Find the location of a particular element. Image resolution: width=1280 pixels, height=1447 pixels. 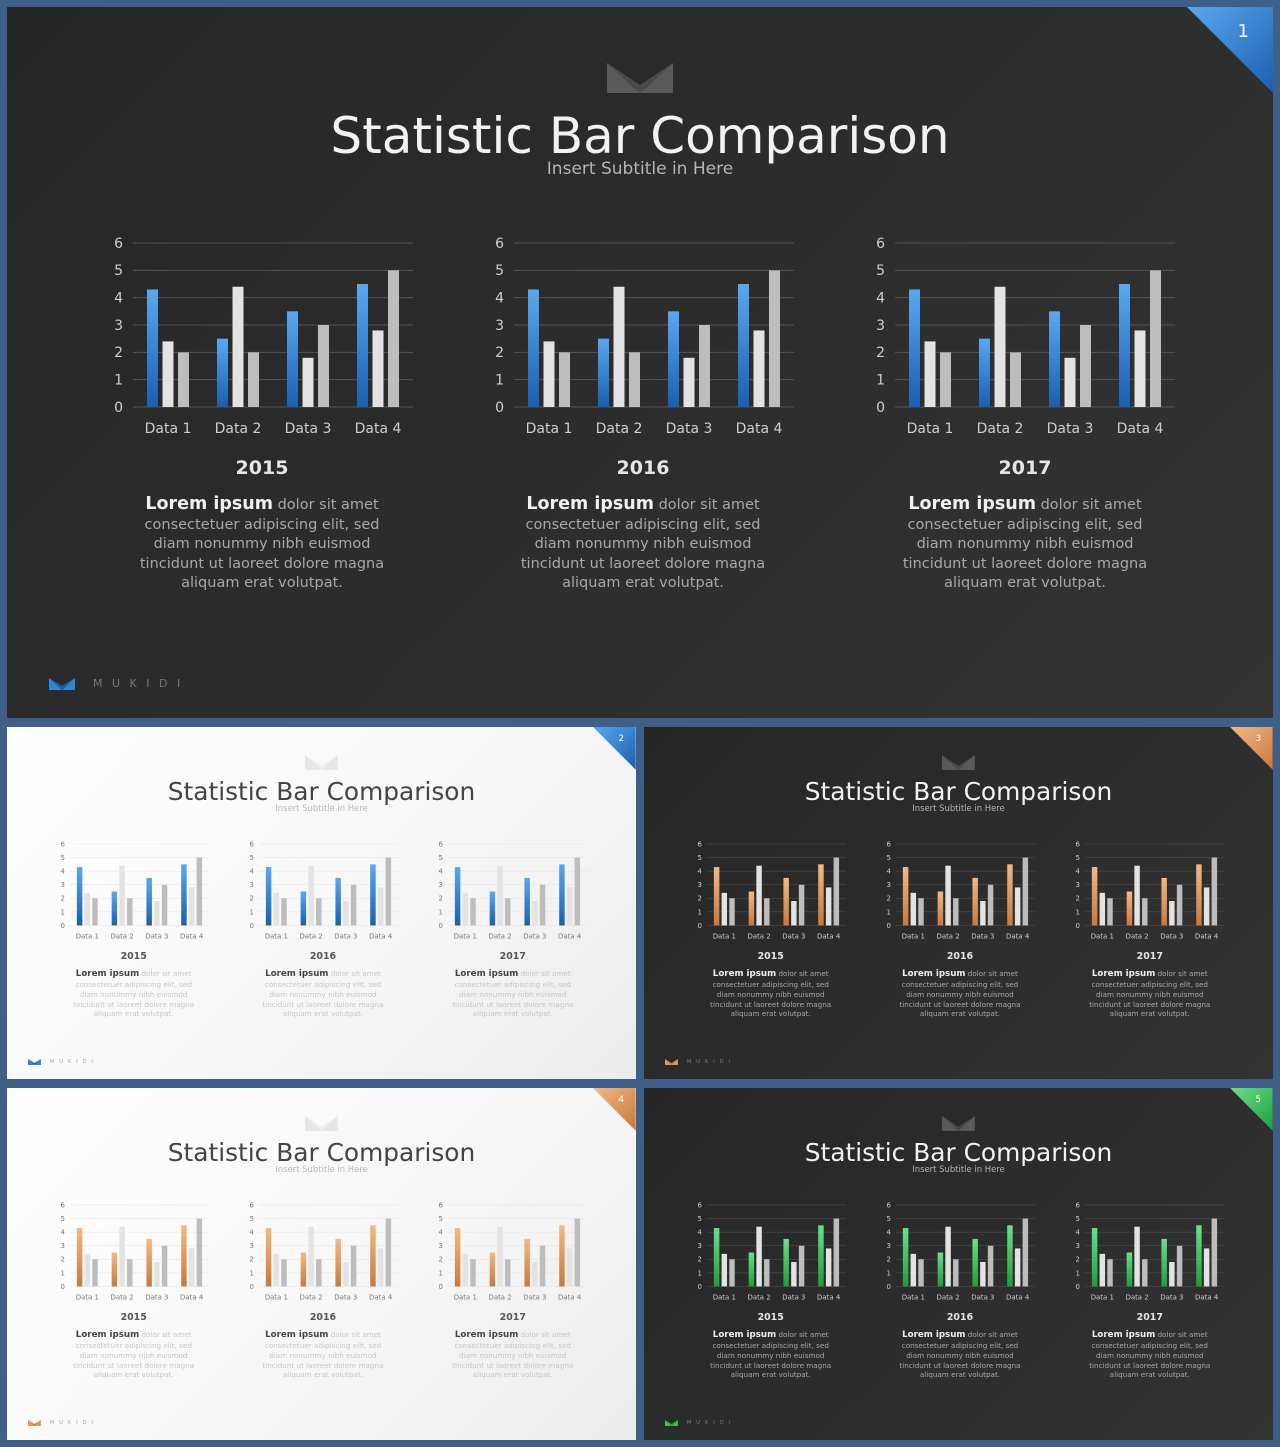

corner-tab-icon is located at coordinates (1251, 1109).